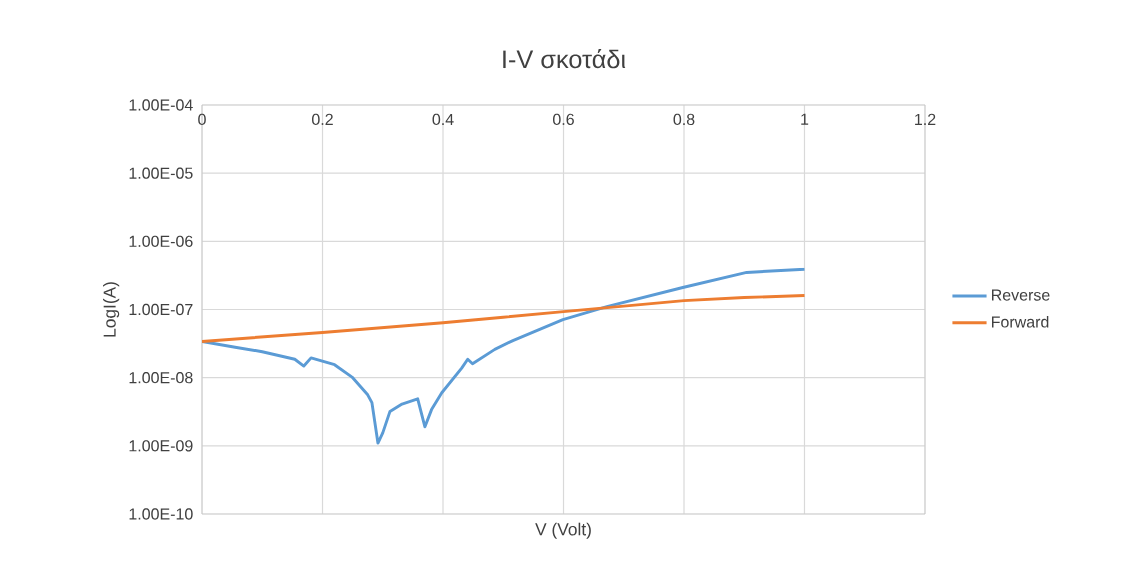 The image size is (1147, 581). What do you see at coordinates (563, 119) in the screenshot?
I see `x-tick-label: 0.6` at bounding box center [563, 119].